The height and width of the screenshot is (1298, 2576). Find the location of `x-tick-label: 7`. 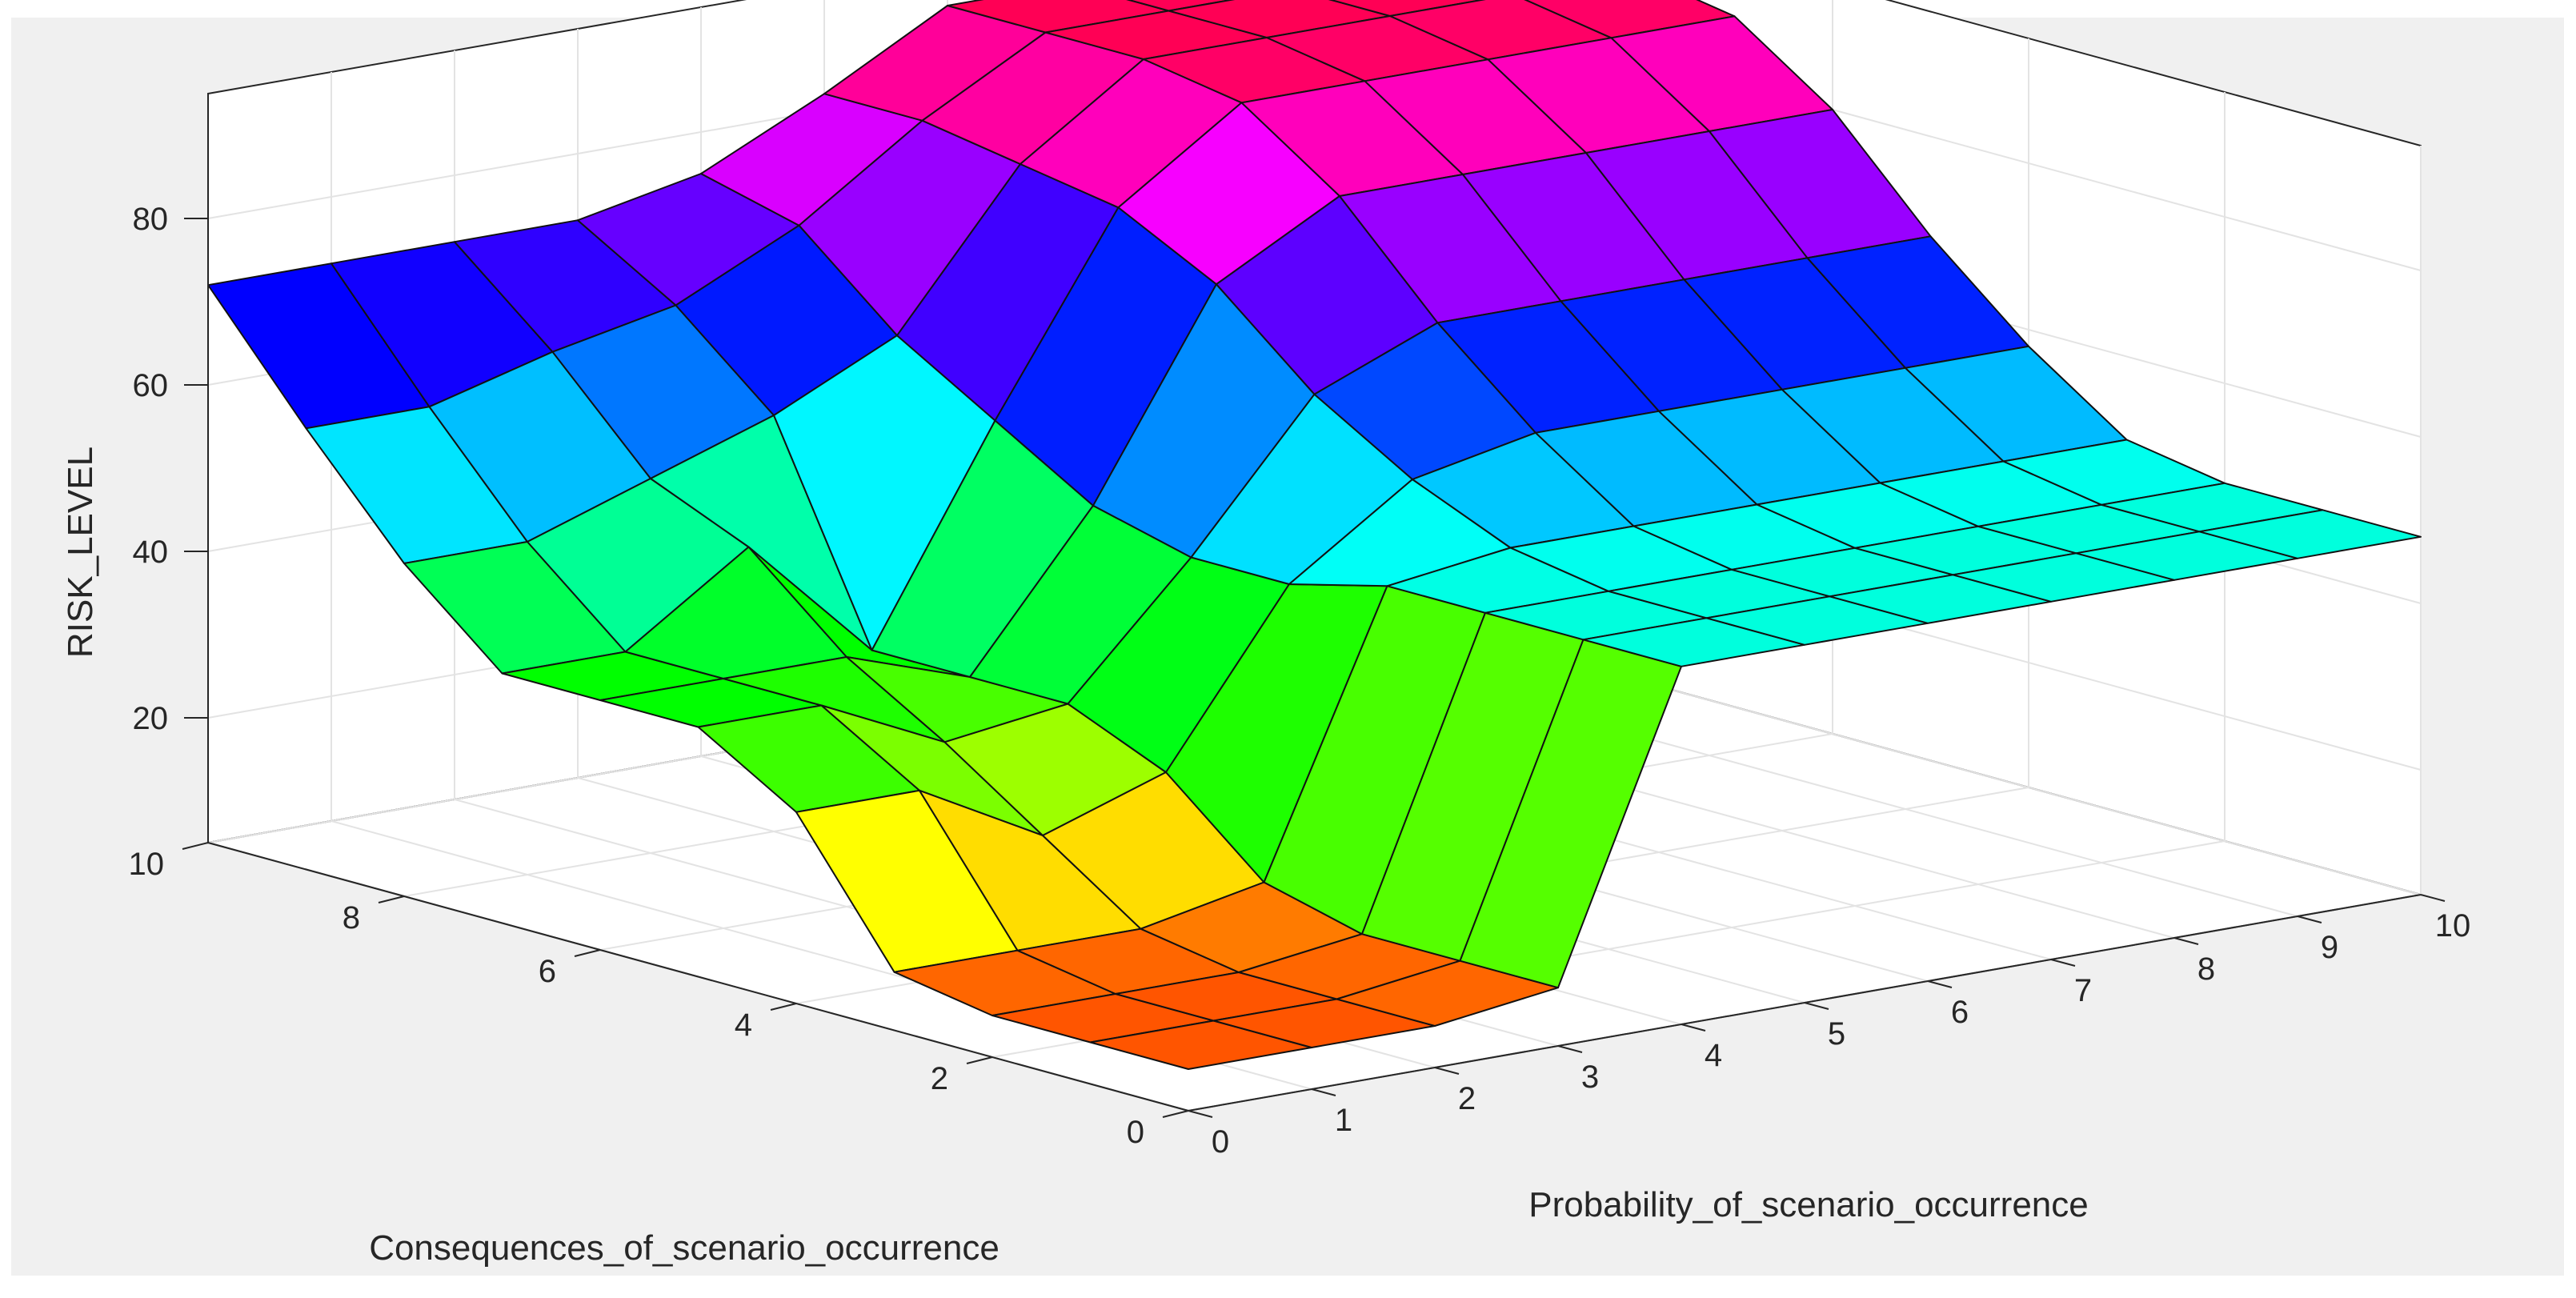

x-tick-label: 7 is located at coordinates (2083, 990).